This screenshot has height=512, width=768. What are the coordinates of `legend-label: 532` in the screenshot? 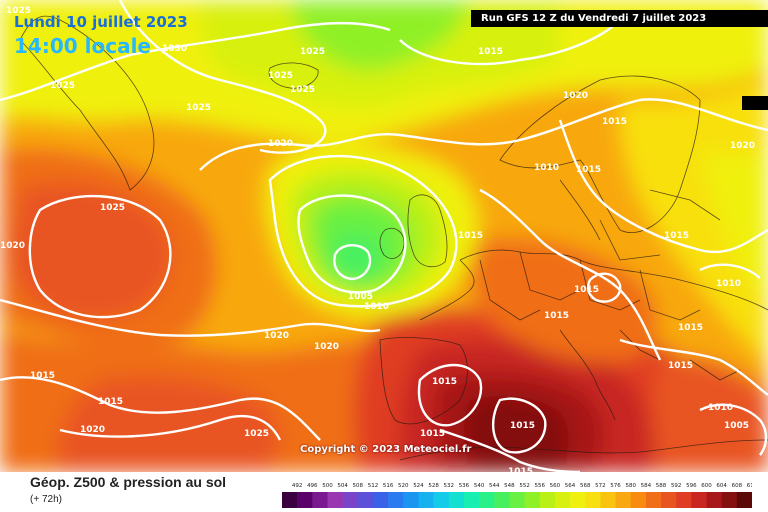 It's located at (449, 486).